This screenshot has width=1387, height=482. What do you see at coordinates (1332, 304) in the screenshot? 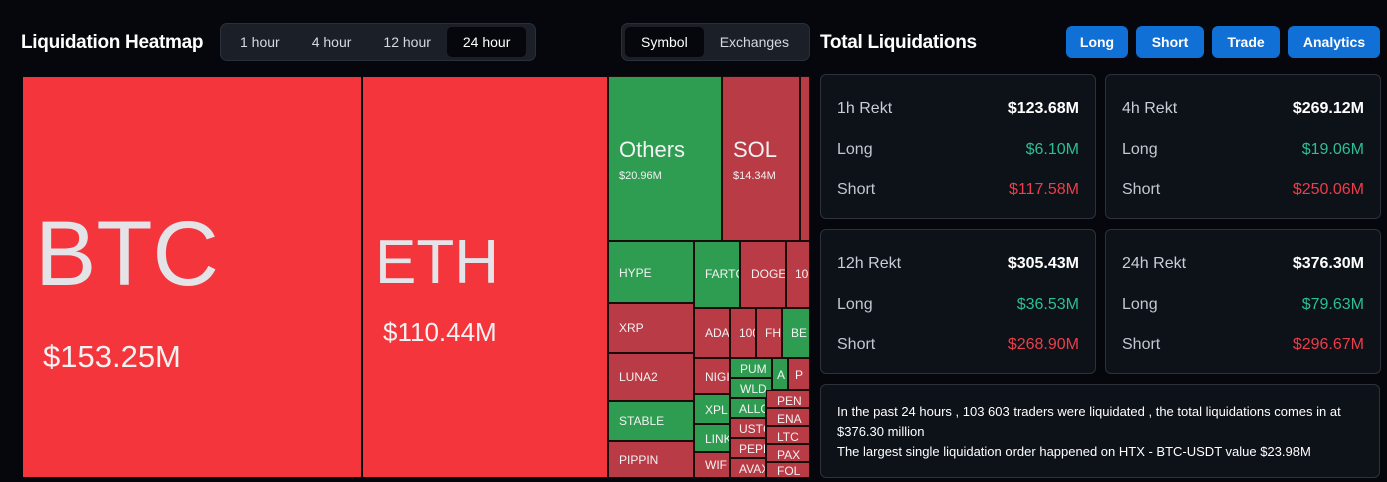
I see `card-long-value: $79.63M` at bounding box center [1332, 304].